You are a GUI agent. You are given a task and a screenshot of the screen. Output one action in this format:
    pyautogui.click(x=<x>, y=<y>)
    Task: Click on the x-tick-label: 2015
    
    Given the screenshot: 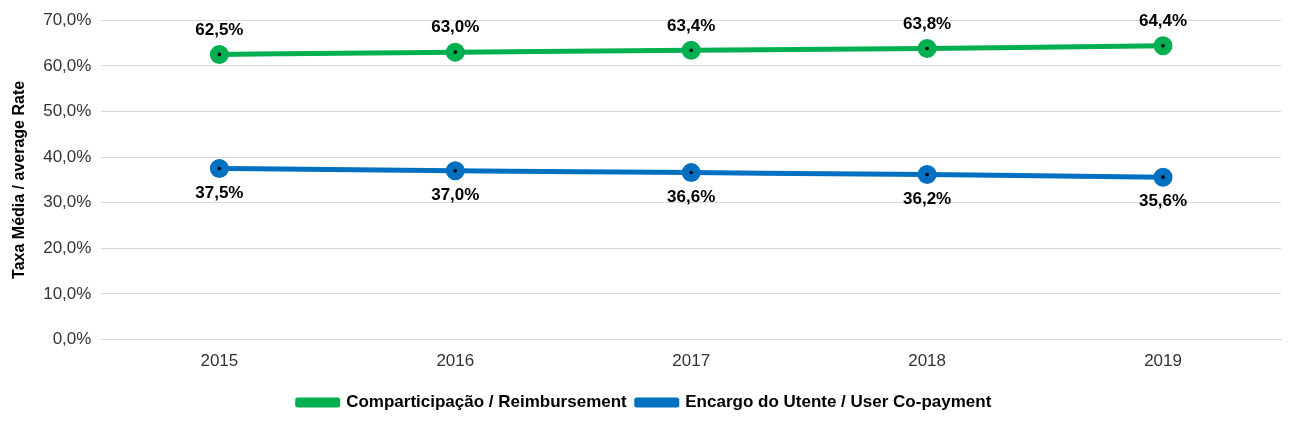 What is the action you would take?
    pyautogui.click(x=219, y=361)
    